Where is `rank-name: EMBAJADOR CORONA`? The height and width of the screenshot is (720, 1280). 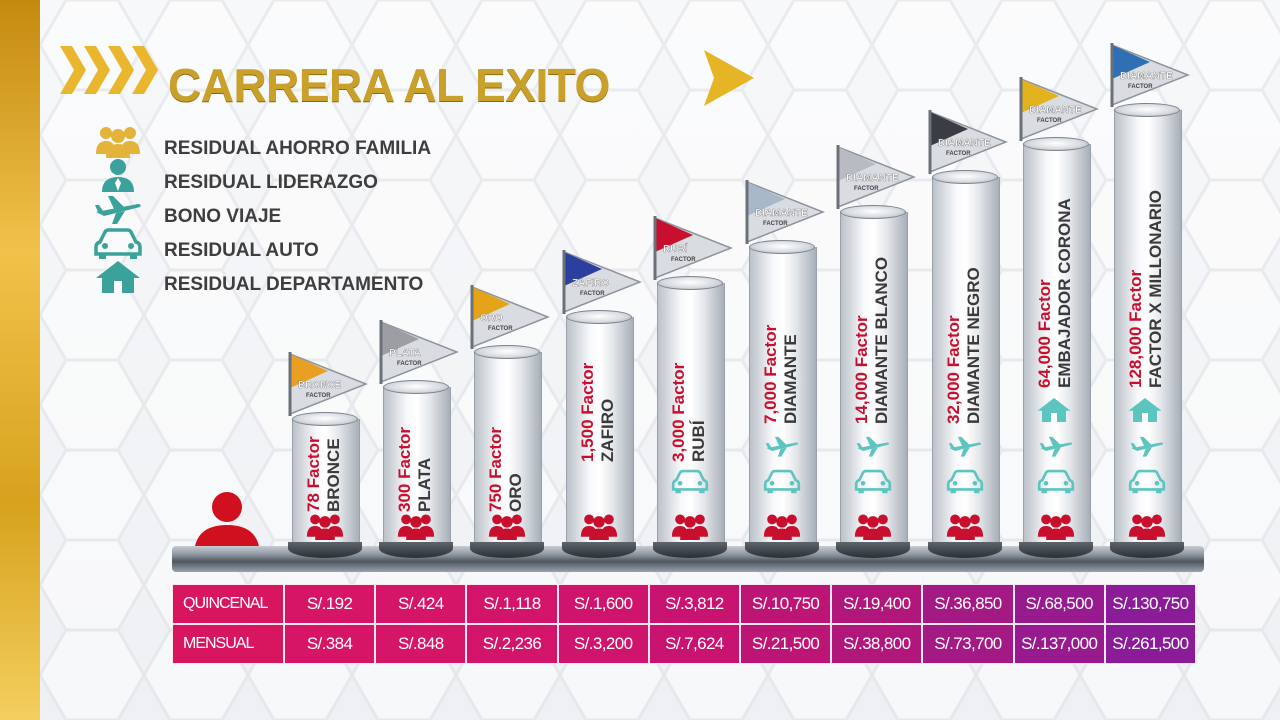
rank-name: EMBAJADOR CORONA is located at coordinates (1064, 293).